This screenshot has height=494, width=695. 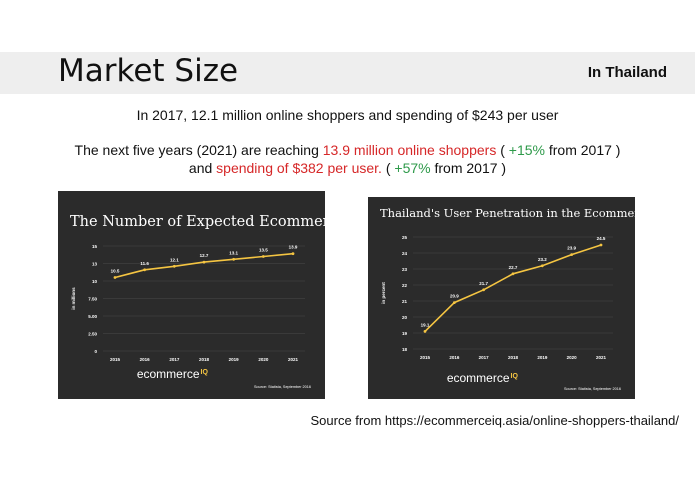 I want to click on y-tick-label: 7.50, so click(x=92, y=299).